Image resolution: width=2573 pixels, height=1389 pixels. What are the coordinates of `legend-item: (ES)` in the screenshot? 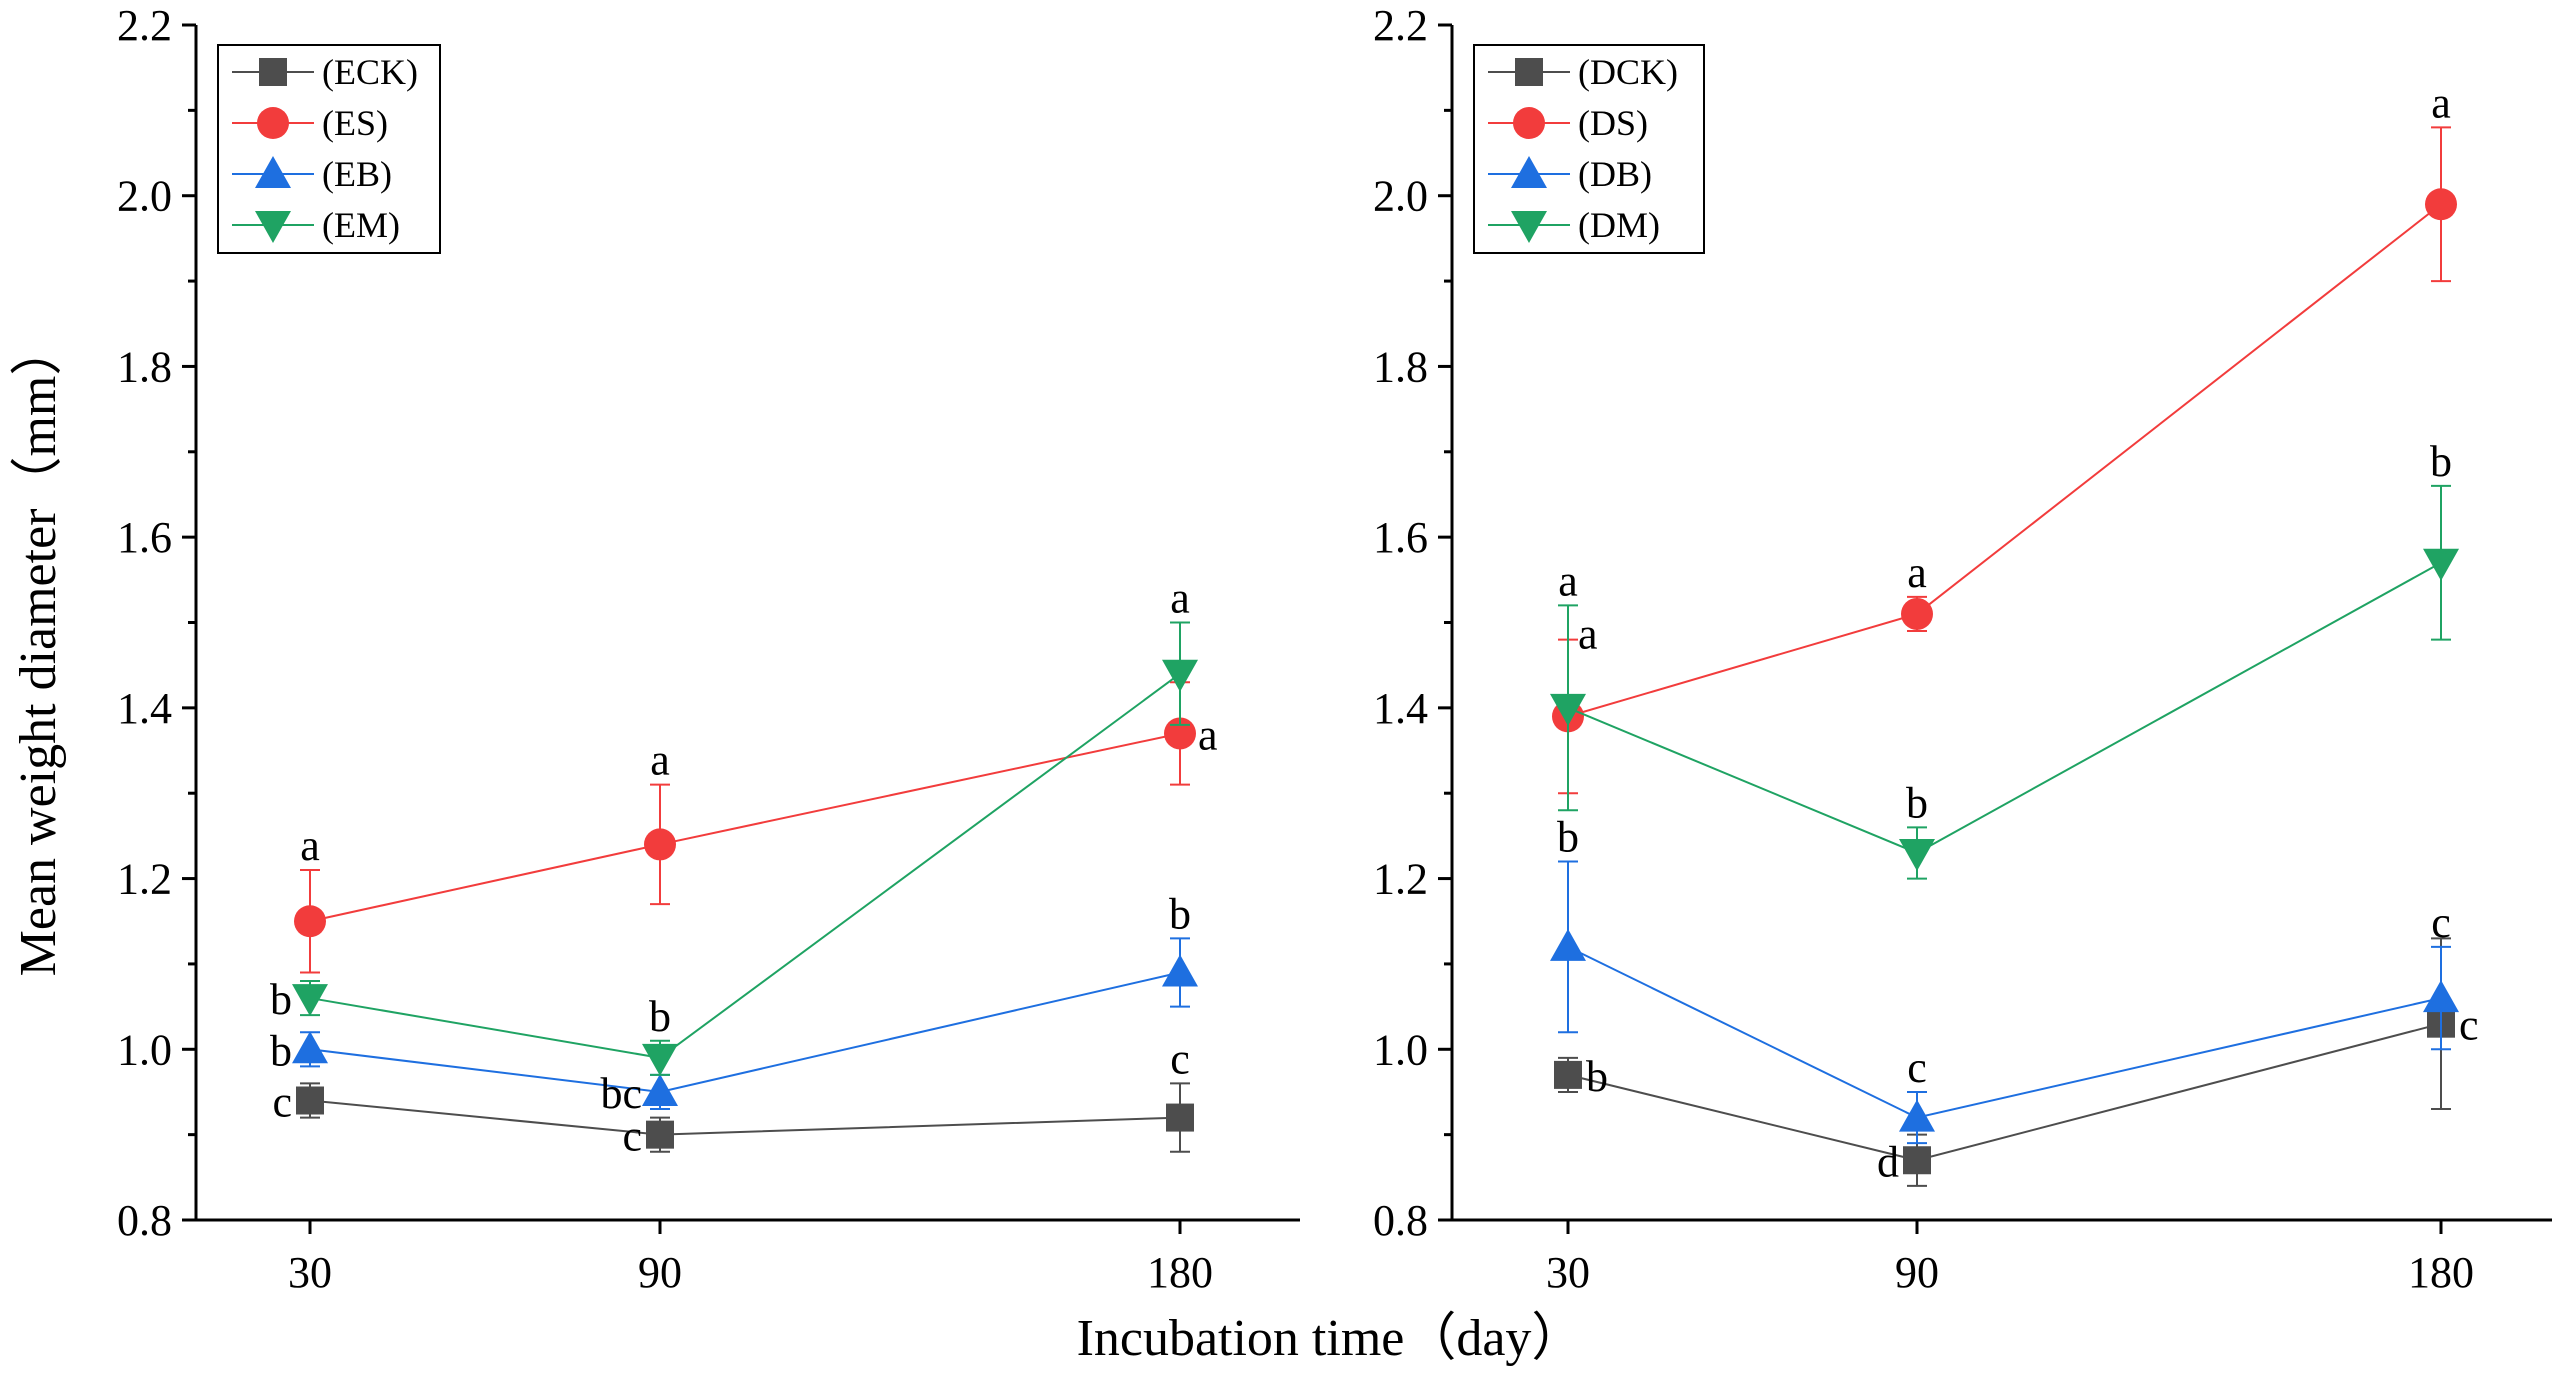 It's located at (310, 123).